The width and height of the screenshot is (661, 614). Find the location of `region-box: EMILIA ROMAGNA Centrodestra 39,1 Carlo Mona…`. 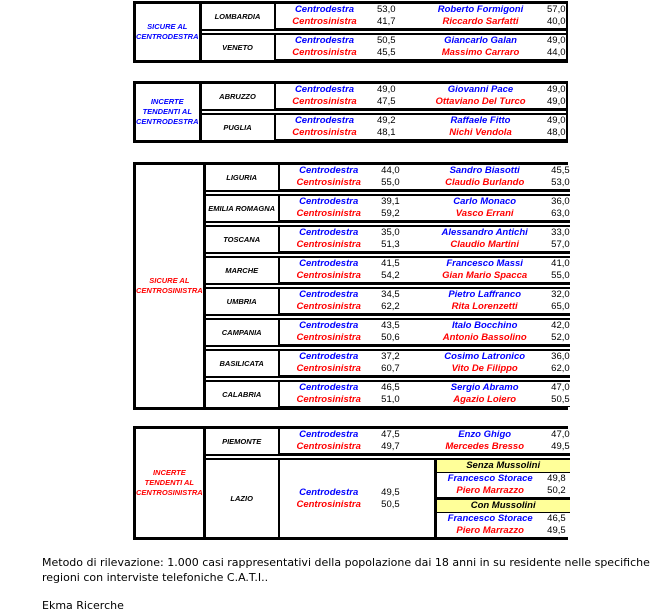

region-box: EMILIA ROMAGNA Centrodestra 39,1 Carlo Mona… is located at coordinates (387, 208).